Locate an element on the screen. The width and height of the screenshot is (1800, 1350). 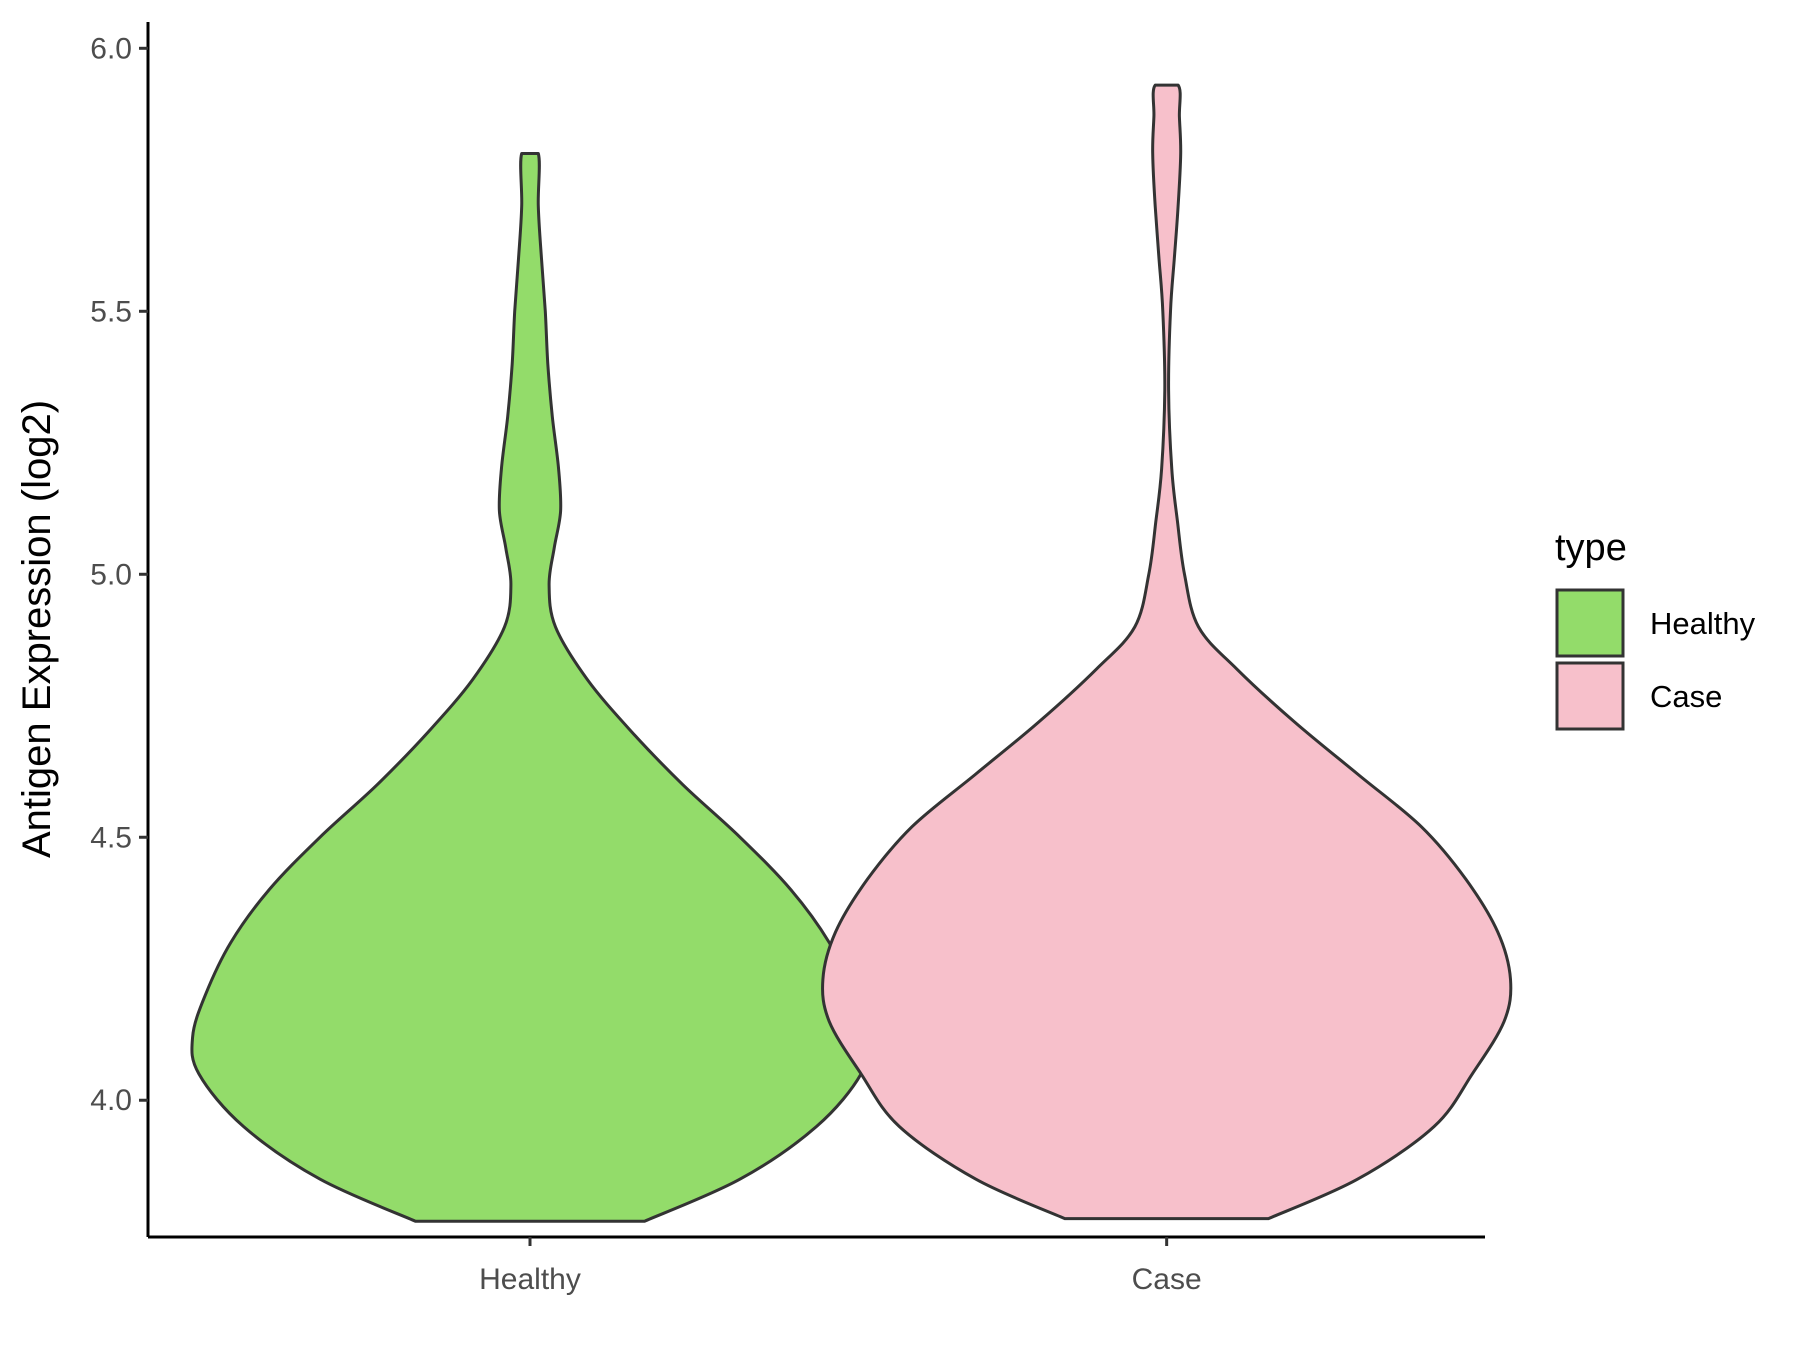
x-axis-ticks: Healthy Case is located at coordinates (840, 1266).